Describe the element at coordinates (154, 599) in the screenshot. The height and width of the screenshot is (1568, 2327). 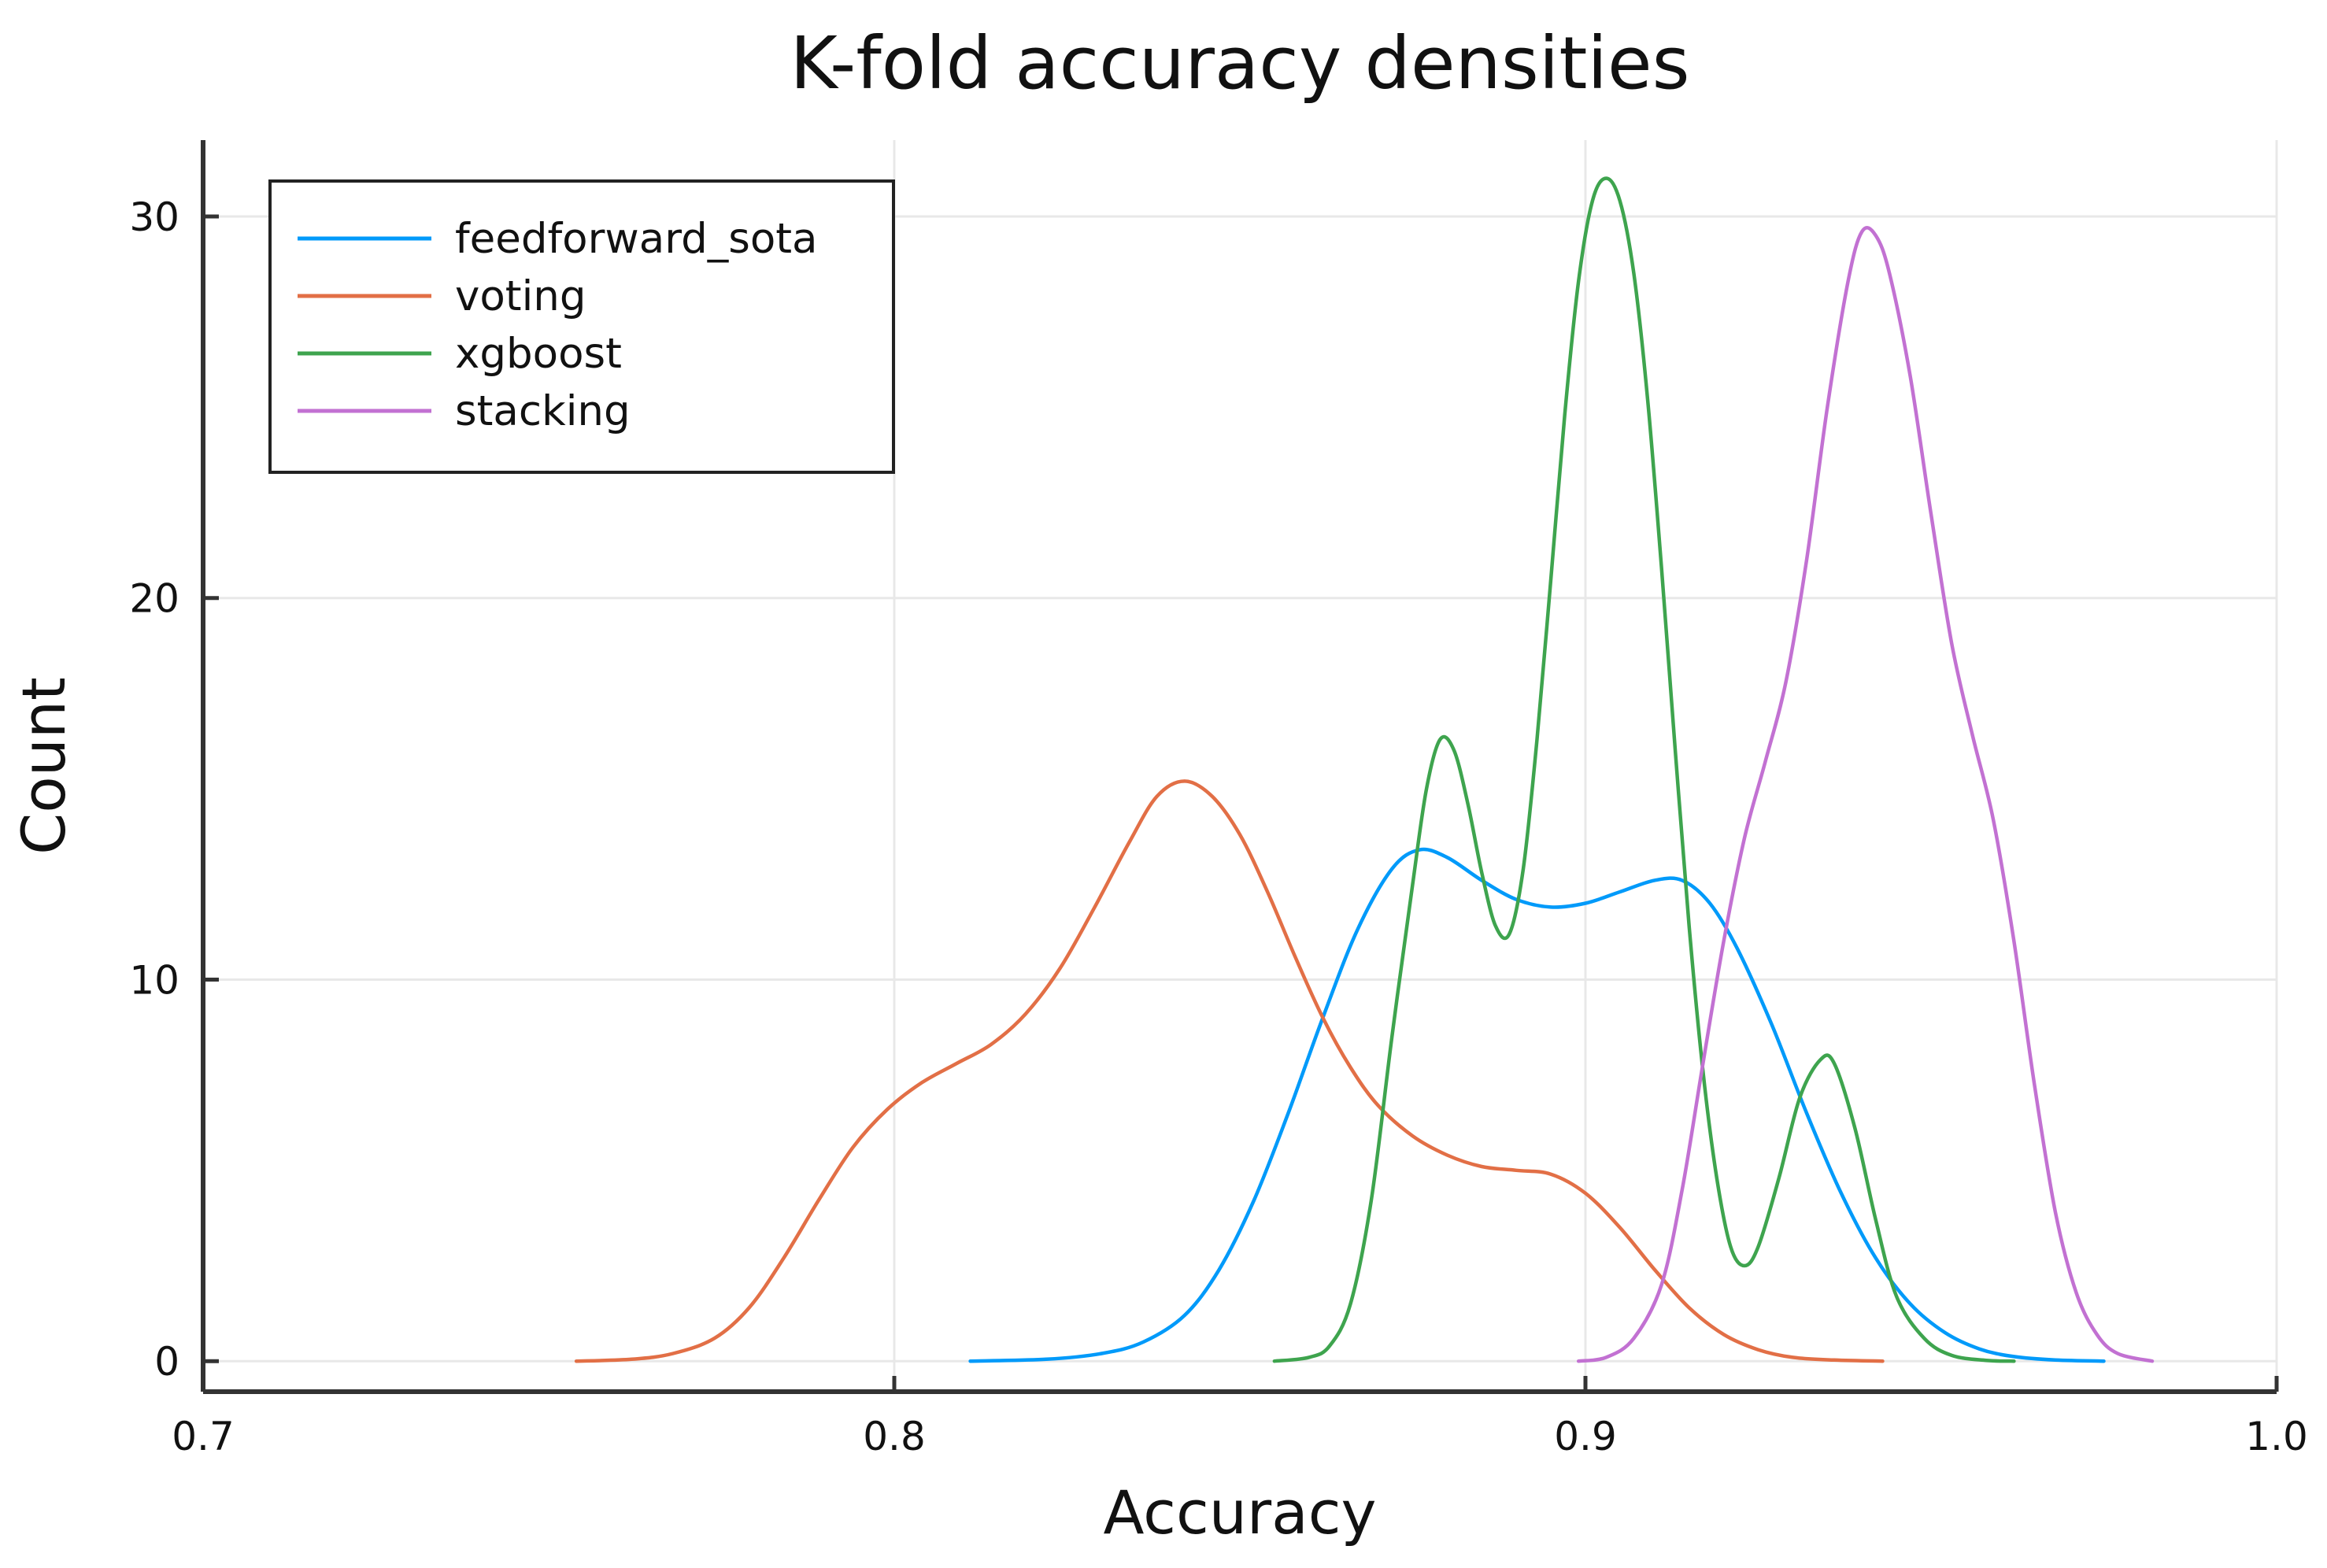
I see `y-tick-label: 20` at that location.